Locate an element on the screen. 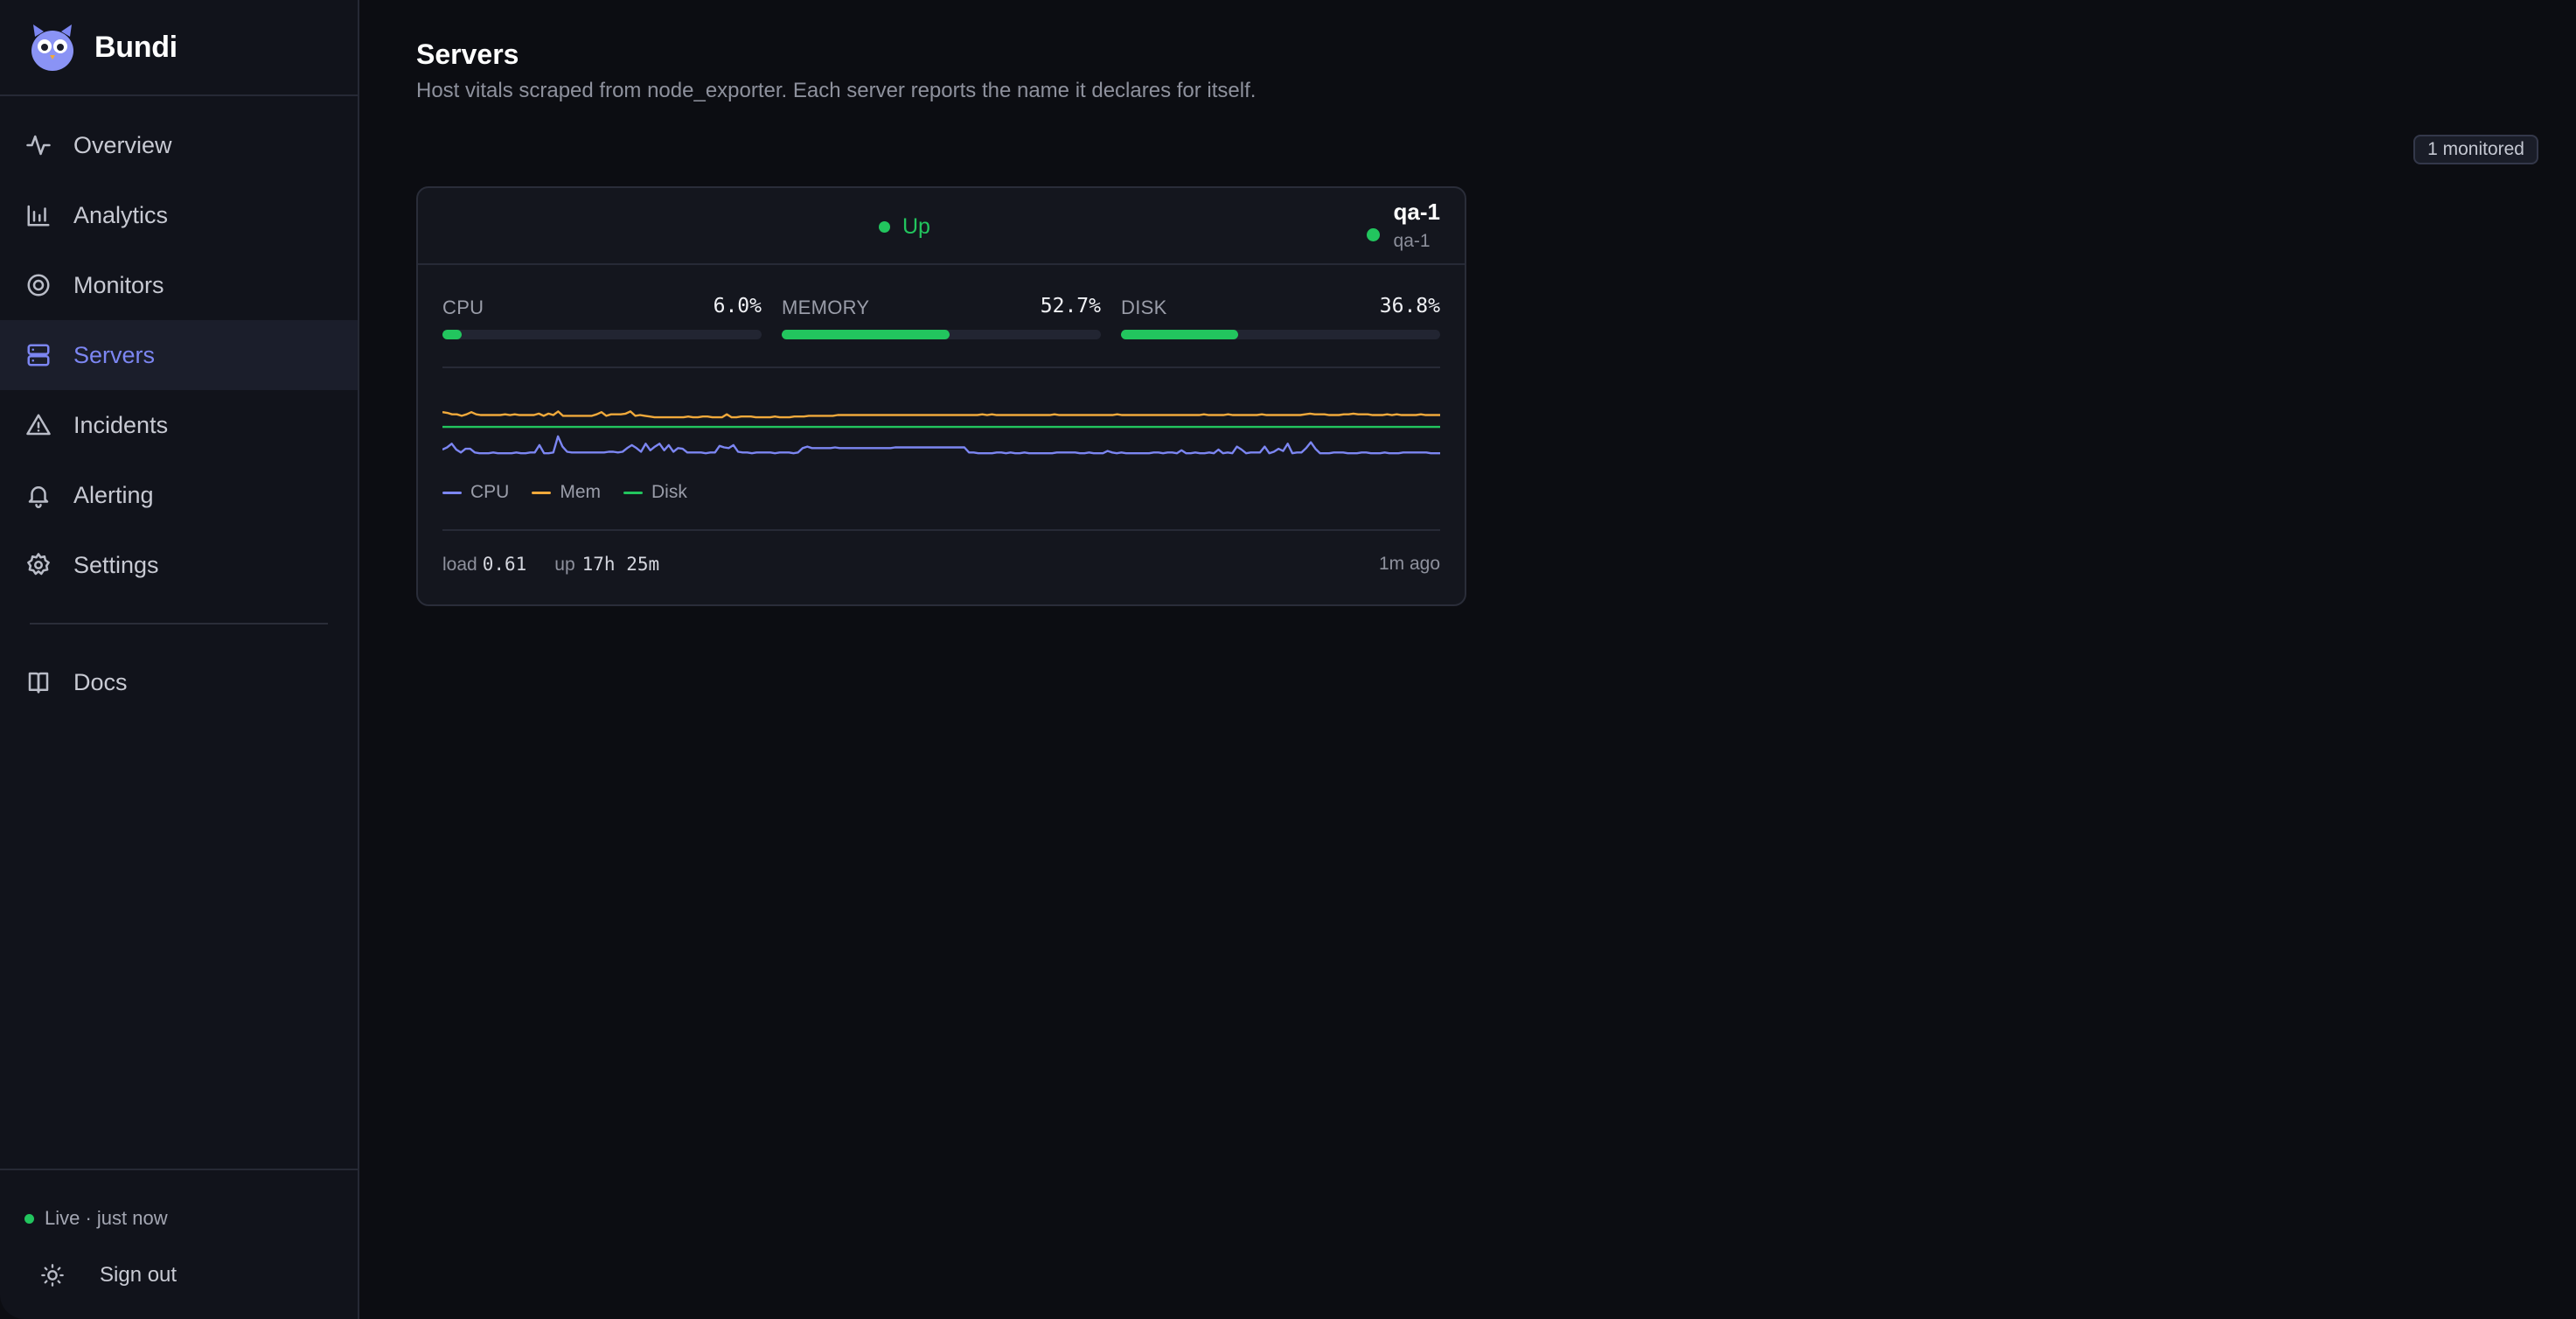  series-line-mem is located at coordinates (941, 414).